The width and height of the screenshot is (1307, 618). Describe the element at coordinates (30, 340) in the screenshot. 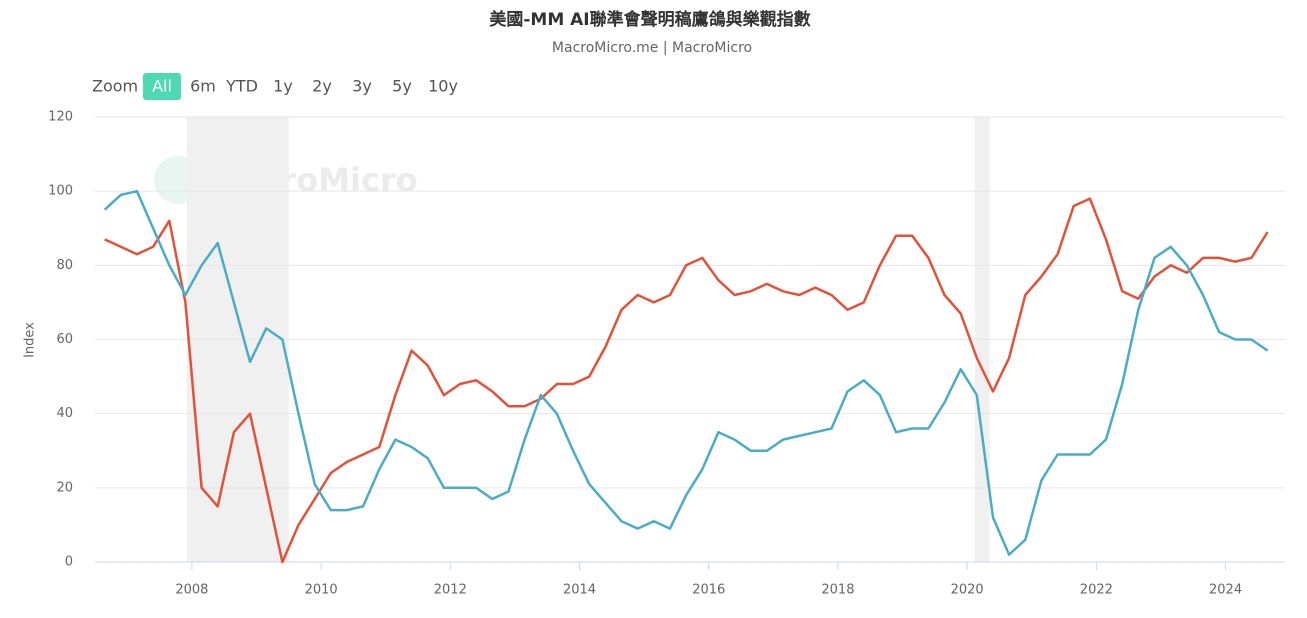

I see `y-axis-label: Index` at that location.